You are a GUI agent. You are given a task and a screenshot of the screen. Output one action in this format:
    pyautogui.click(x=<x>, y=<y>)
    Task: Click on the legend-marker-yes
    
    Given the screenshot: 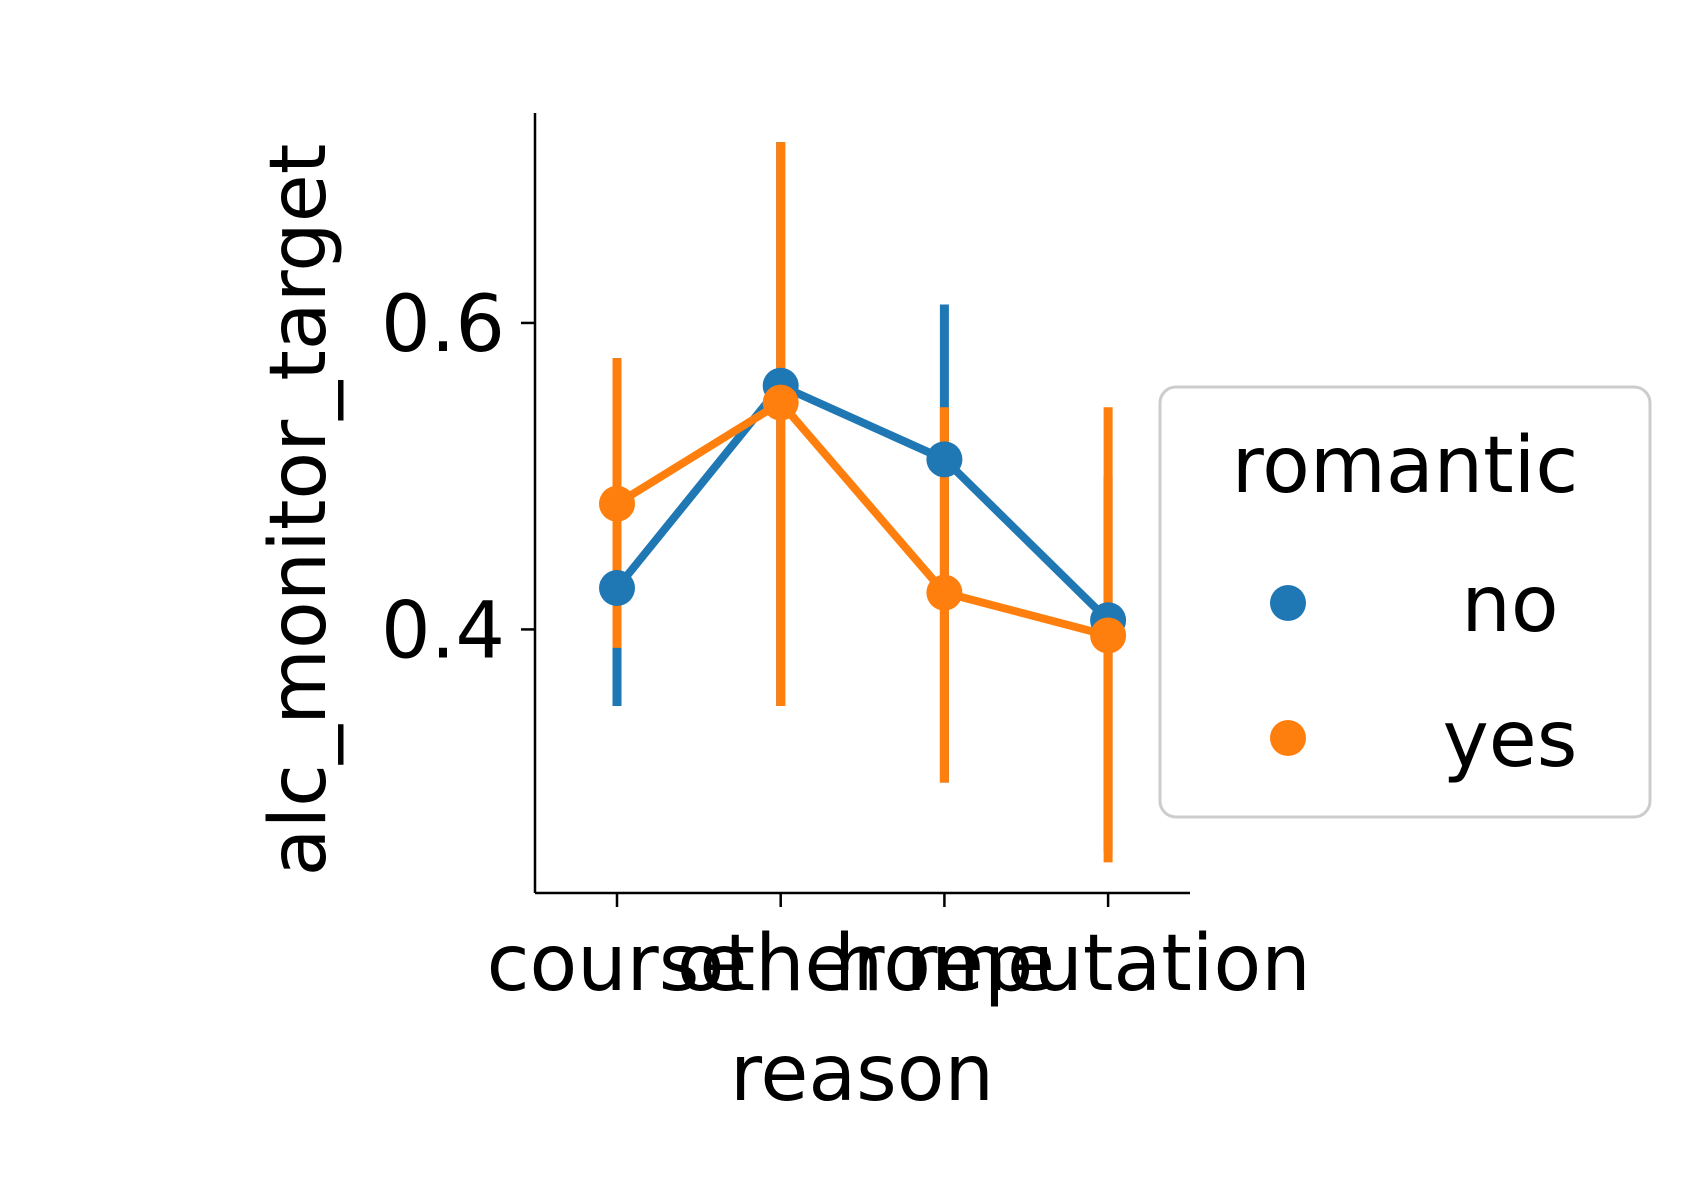 What is the action you would take?
    pyautogui.click(x=1288, y=738)
    